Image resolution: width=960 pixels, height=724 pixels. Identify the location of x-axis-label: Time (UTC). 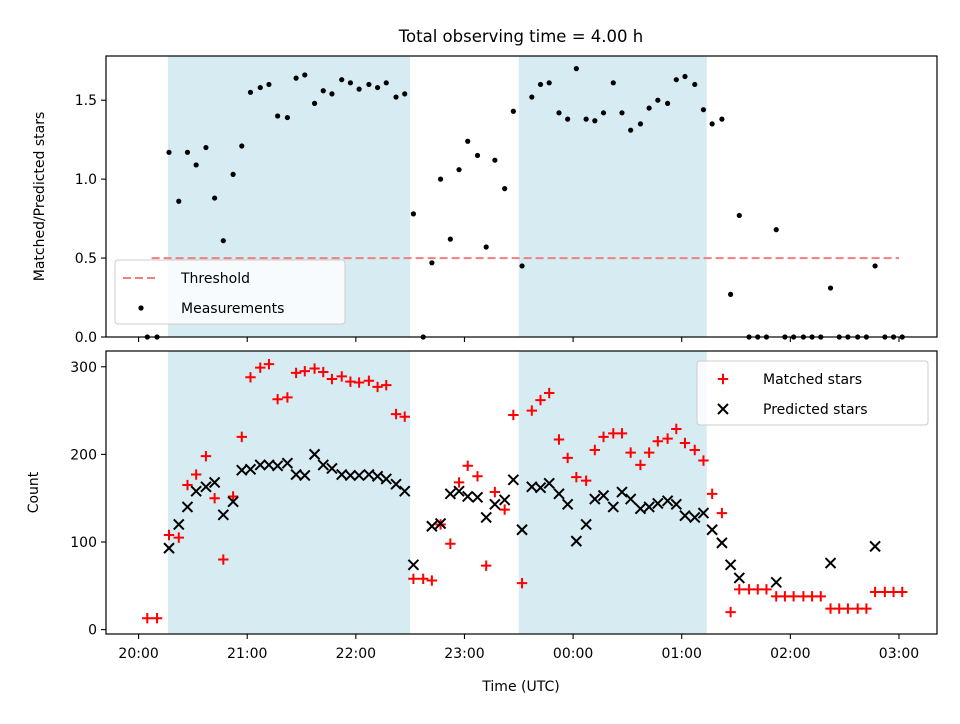
(520, 687).